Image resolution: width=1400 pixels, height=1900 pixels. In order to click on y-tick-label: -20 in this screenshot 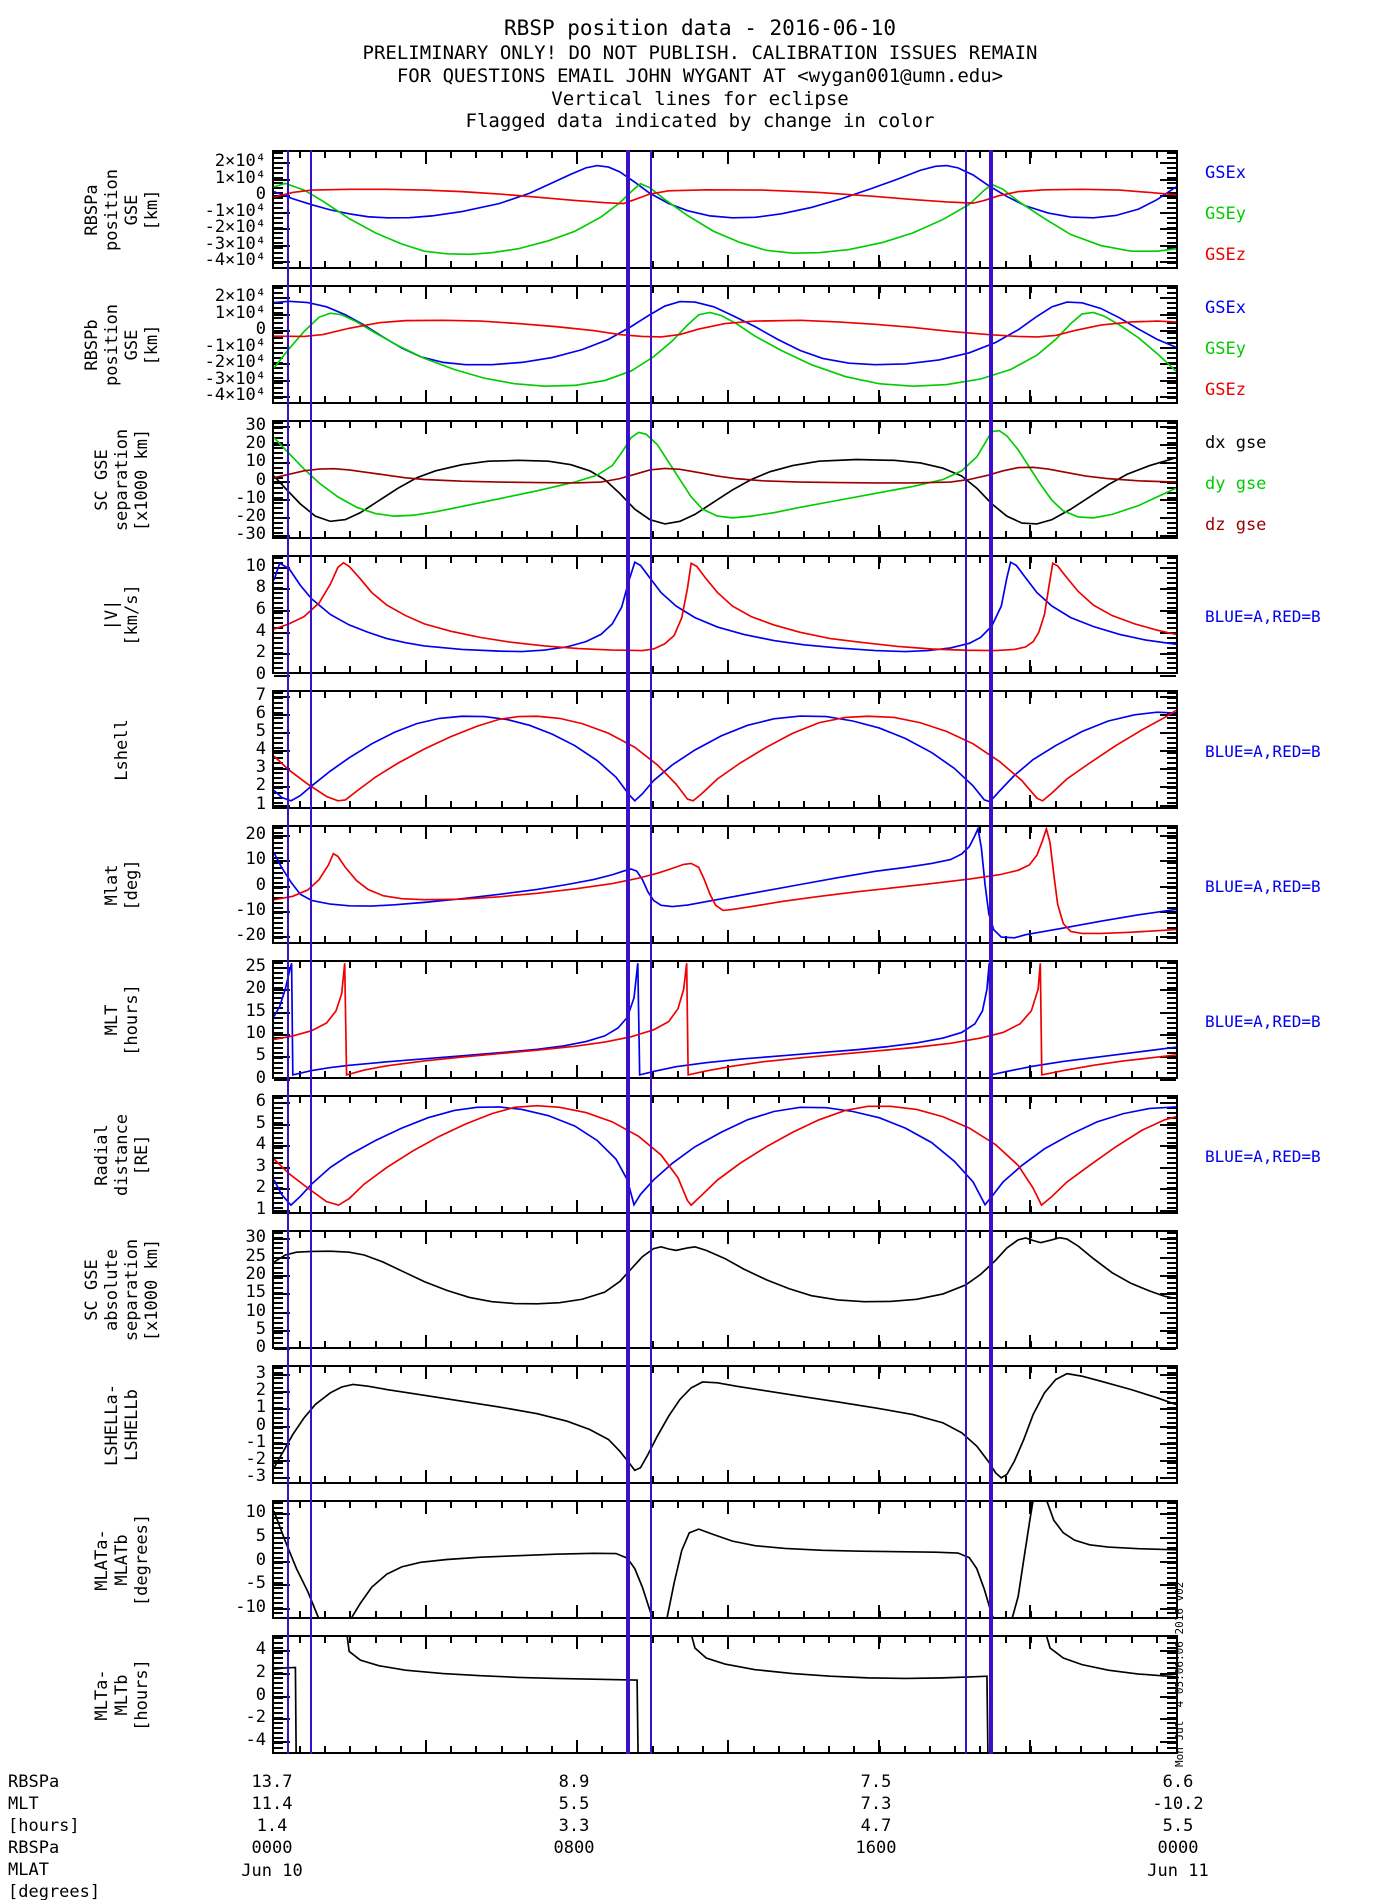, I will do `click(250, 515)`.